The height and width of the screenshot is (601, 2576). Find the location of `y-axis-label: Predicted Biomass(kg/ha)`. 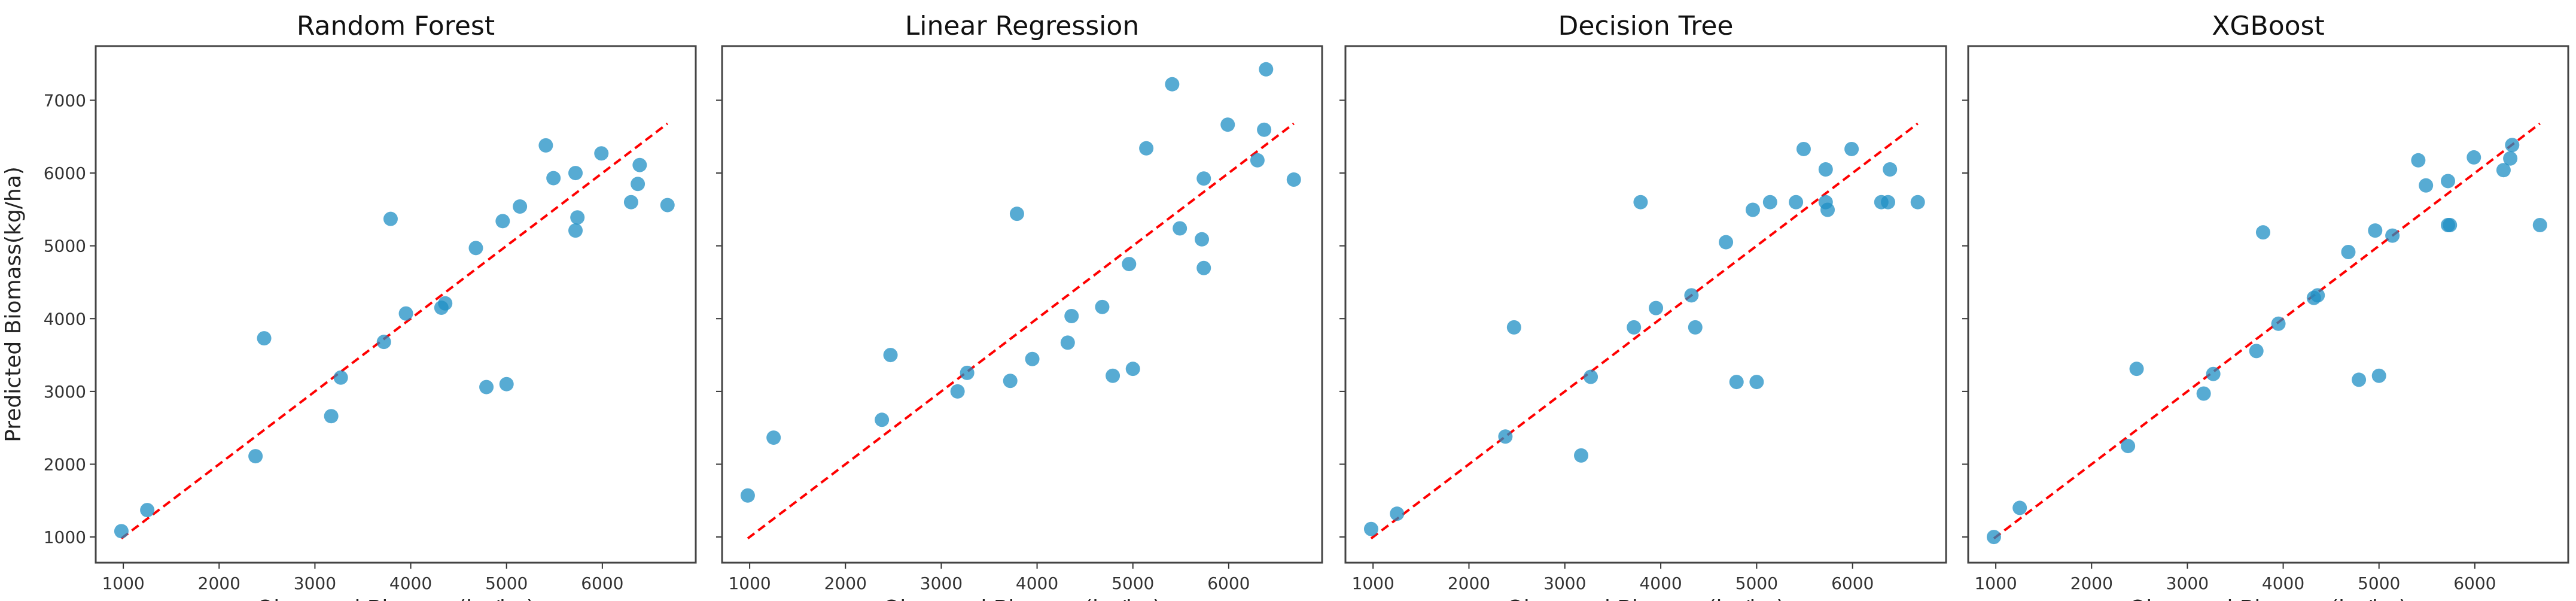

y-axis-label: Predicted Biomass(kg/ha) is located at coordinates (13, 304).